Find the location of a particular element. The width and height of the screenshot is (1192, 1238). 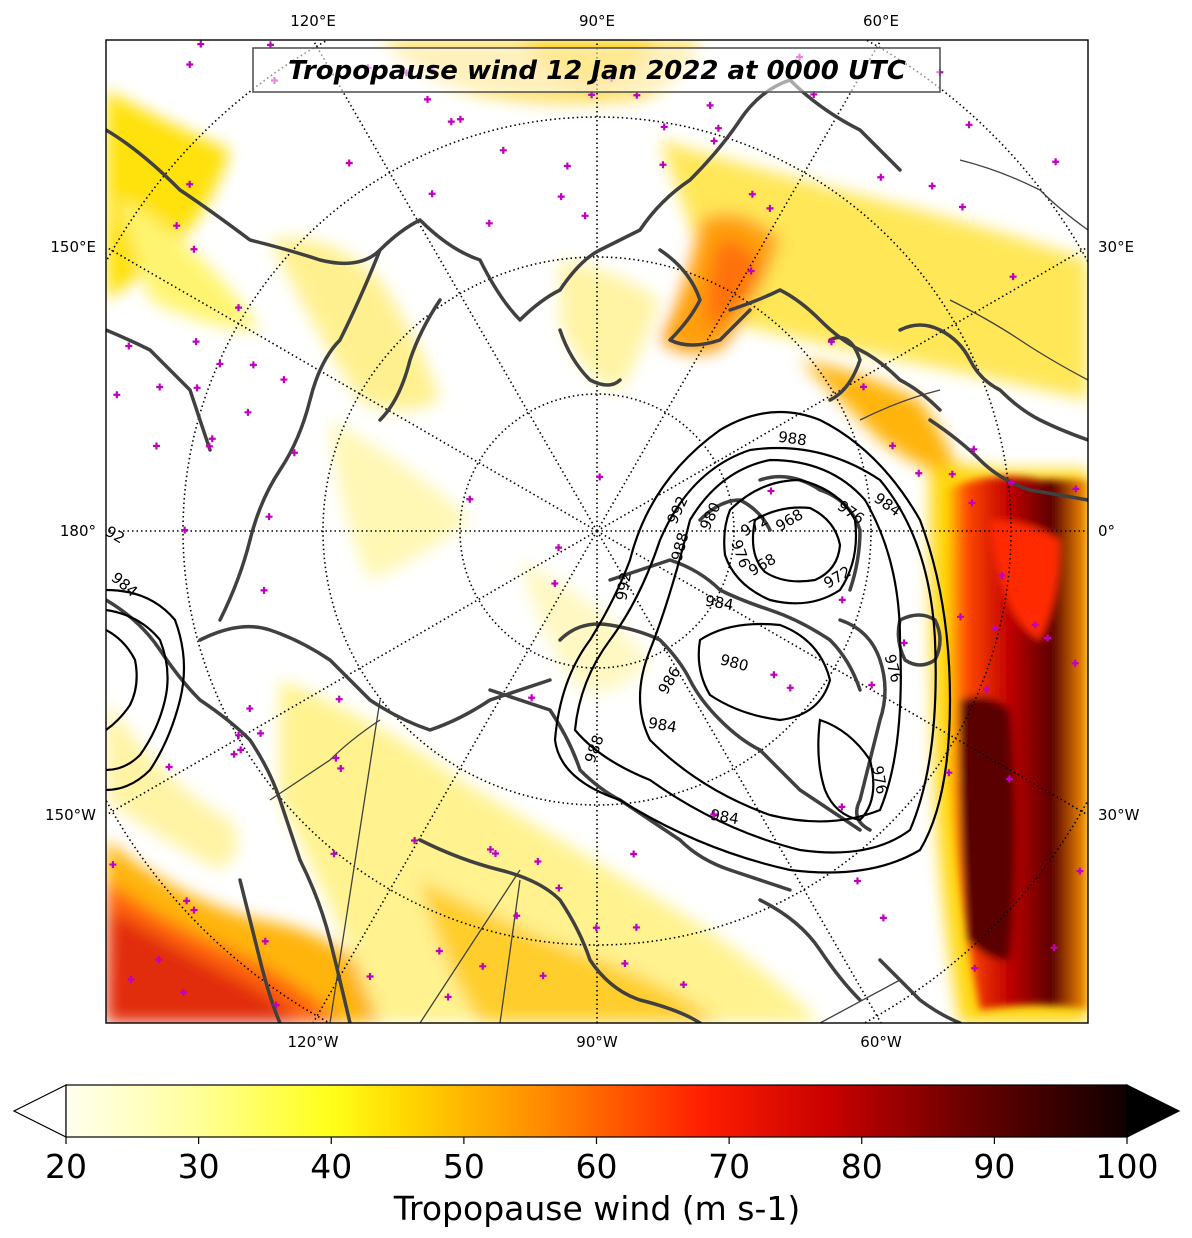

lon-label-top: 60°E is located at coordinates (881, 21).